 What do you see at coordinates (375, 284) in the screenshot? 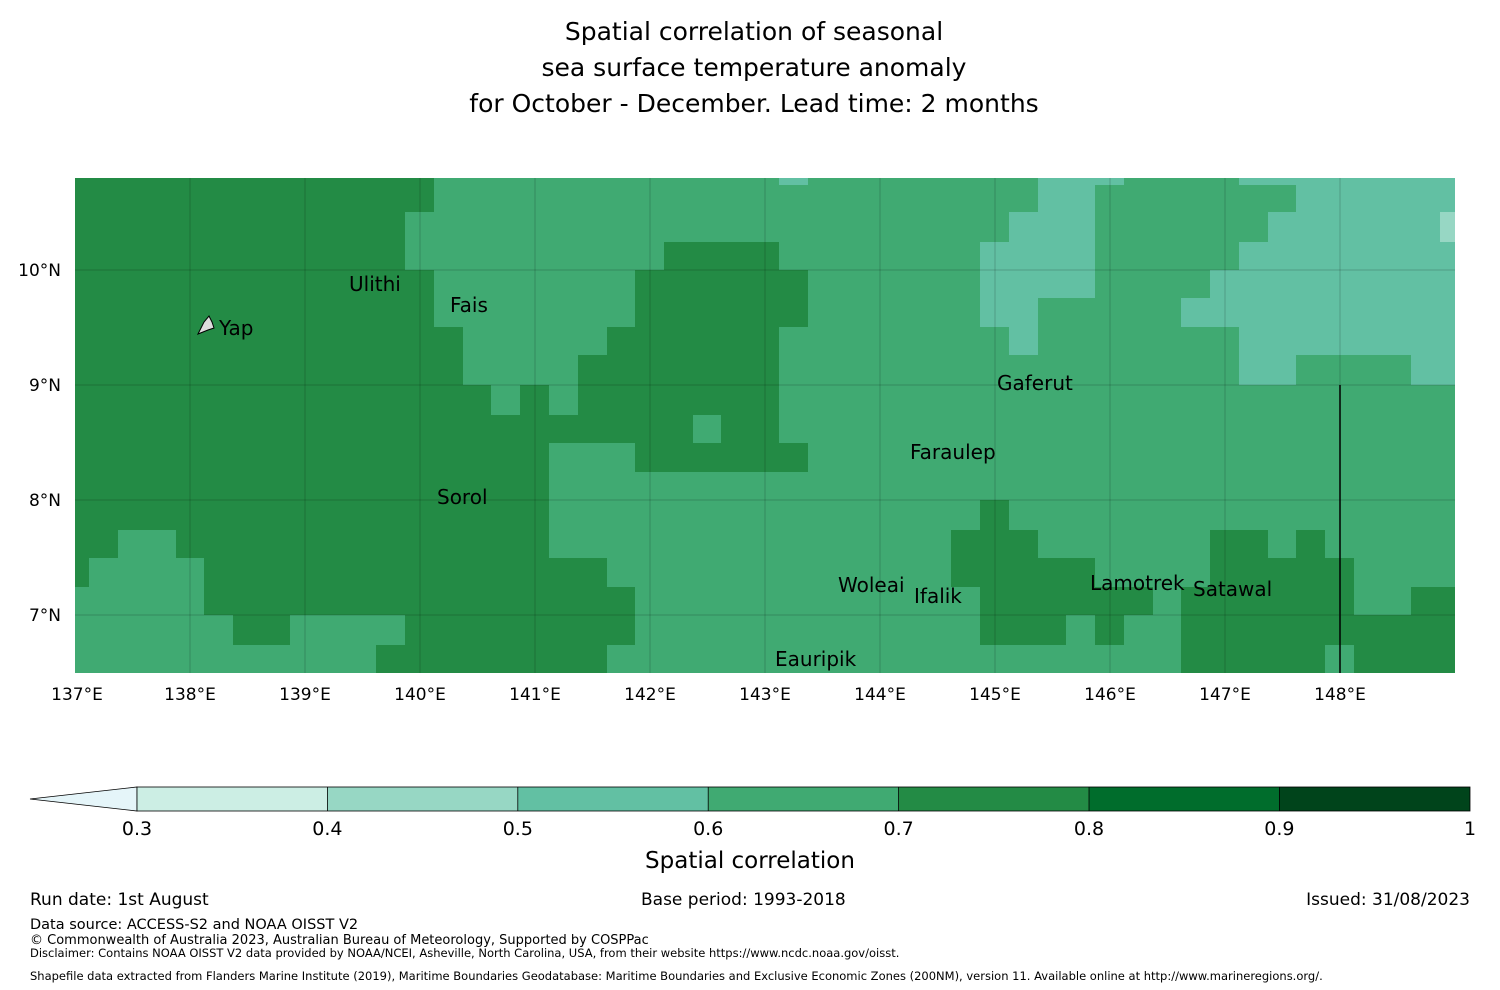
I see `place-label-ulithi: Ulithi` at bounding box center [375, 284].